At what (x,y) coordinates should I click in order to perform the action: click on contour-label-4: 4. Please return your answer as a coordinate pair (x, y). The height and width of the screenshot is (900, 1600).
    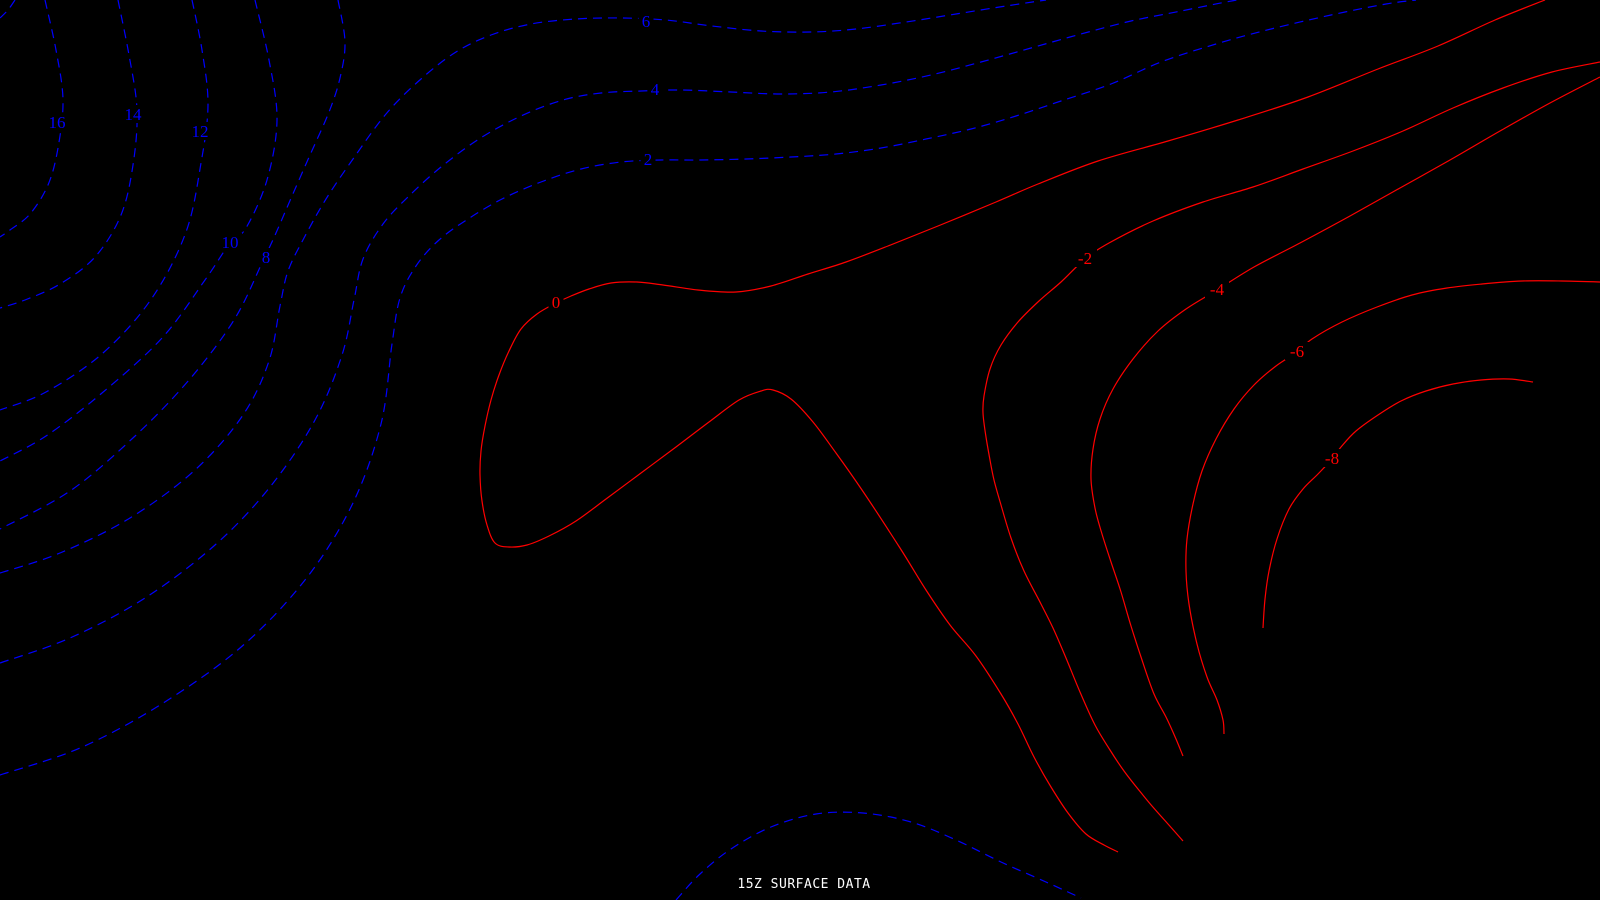
    Looking at the image, I should click on (655, 89).